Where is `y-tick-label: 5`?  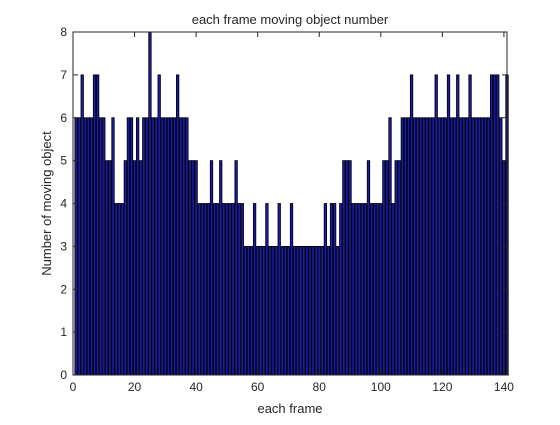
y-tick-label: 5 is located at coordinates (63, 161).